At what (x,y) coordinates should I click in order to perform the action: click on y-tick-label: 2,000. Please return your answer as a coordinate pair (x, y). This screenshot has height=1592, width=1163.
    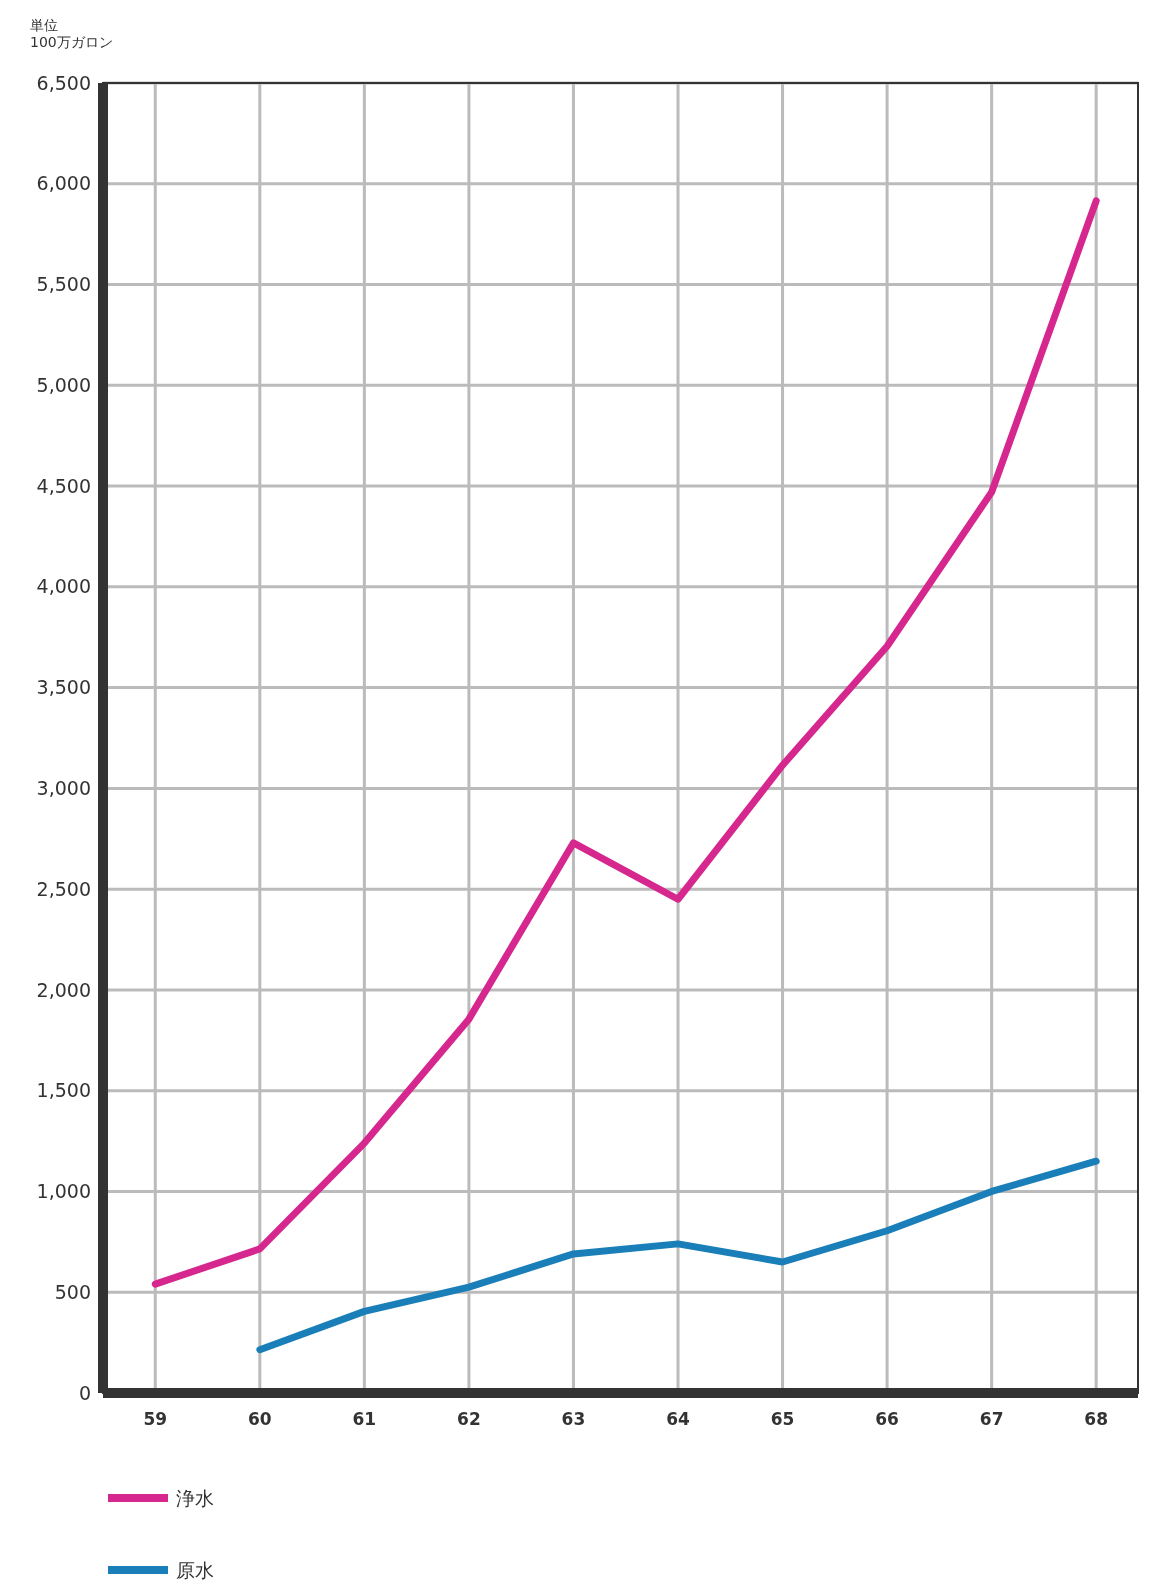
    Looking at the image, I should click on (63, 989).